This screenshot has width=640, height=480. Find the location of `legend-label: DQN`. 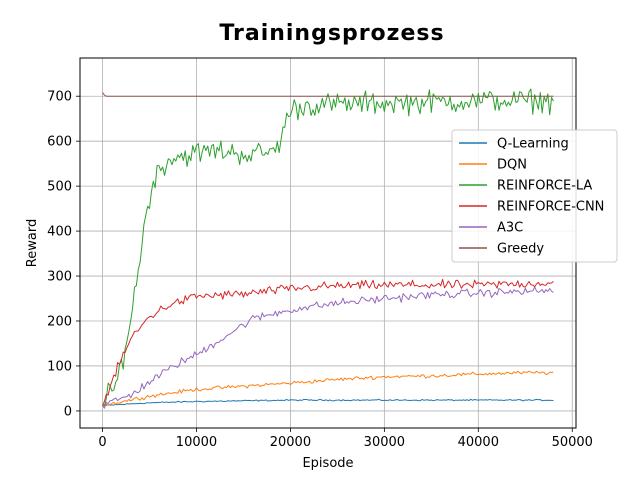

legend-label: DQN is located at coordinates (512, 165).